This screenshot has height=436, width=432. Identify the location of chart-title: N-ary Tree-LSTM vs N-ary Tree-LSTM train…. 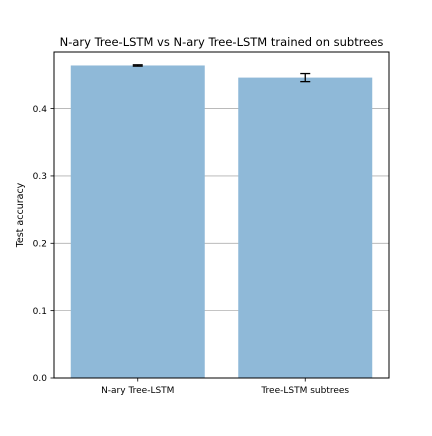
(222, 42).